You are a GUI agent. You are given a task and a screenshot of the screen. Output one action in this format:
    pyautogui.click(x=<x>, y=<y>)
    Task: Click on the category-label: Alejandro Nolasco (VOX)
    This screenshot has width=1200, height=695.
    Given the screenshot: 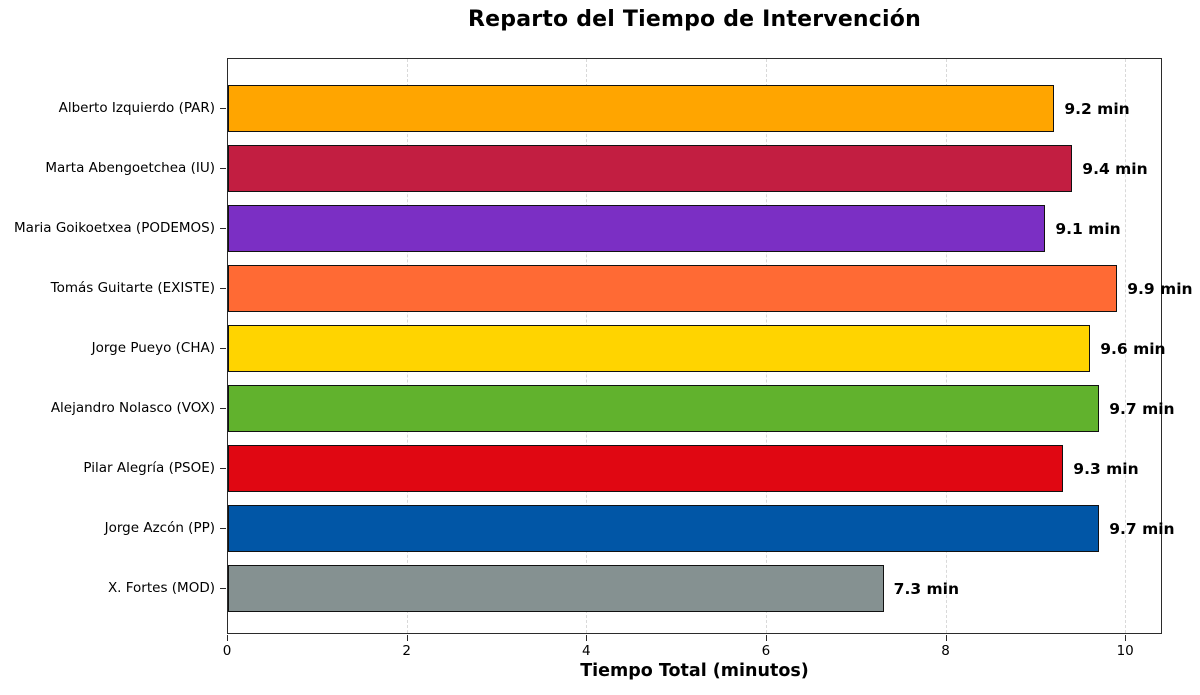 What is the action you would take?
    pyautogui.click(x=132, y=407)
    